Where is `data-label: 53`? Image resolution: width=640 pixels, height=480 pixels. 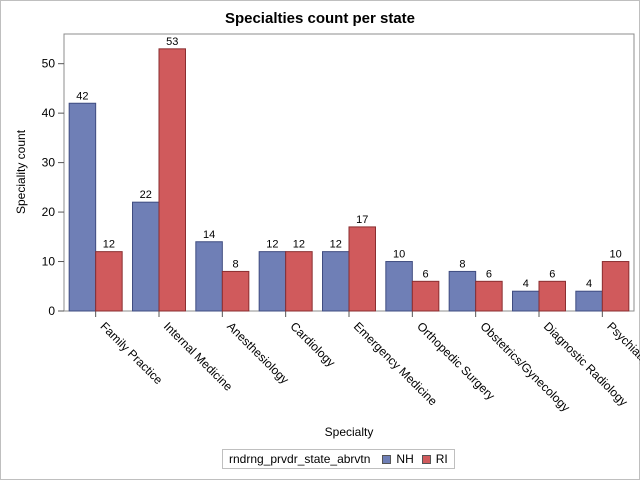
data-label: 53 is located at coordinates (172, 42).